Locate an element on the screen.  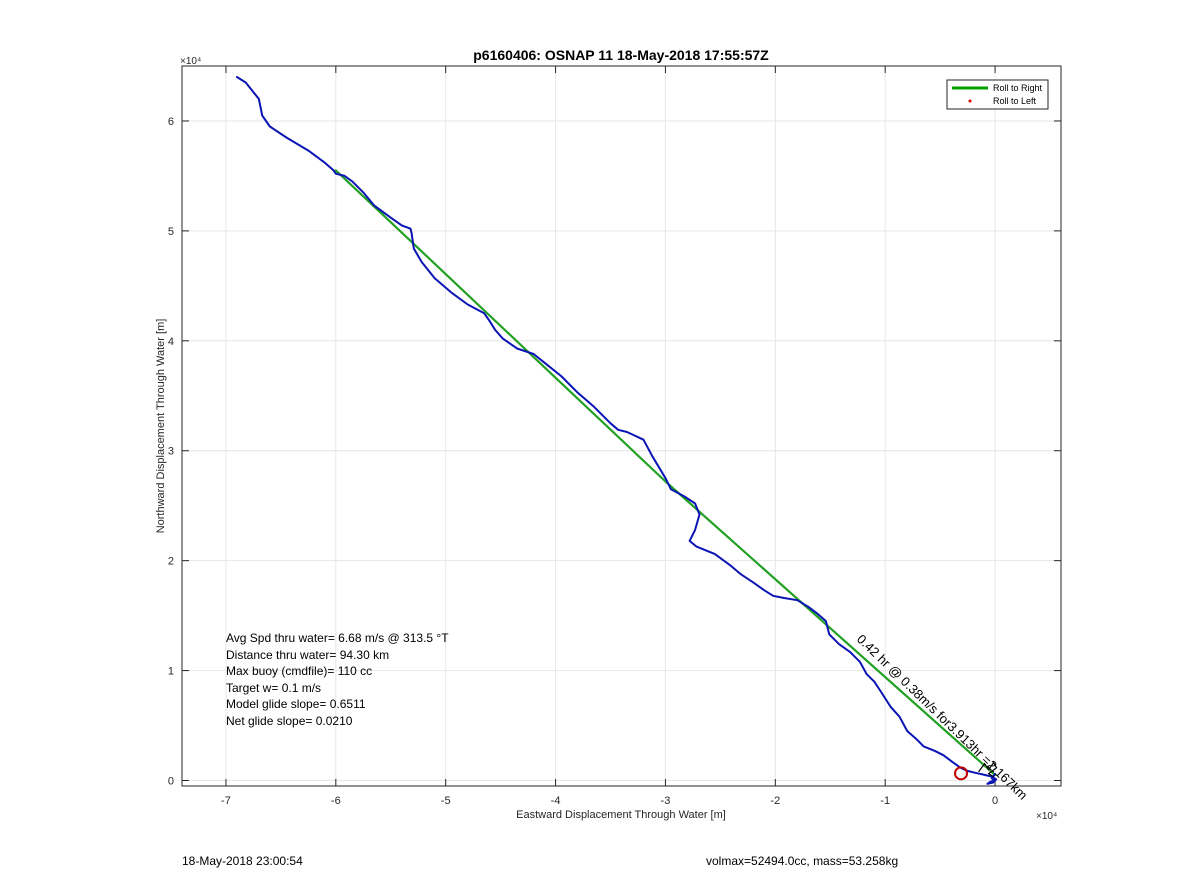
legend-swatch-dot is located at coordinates (970, 101).